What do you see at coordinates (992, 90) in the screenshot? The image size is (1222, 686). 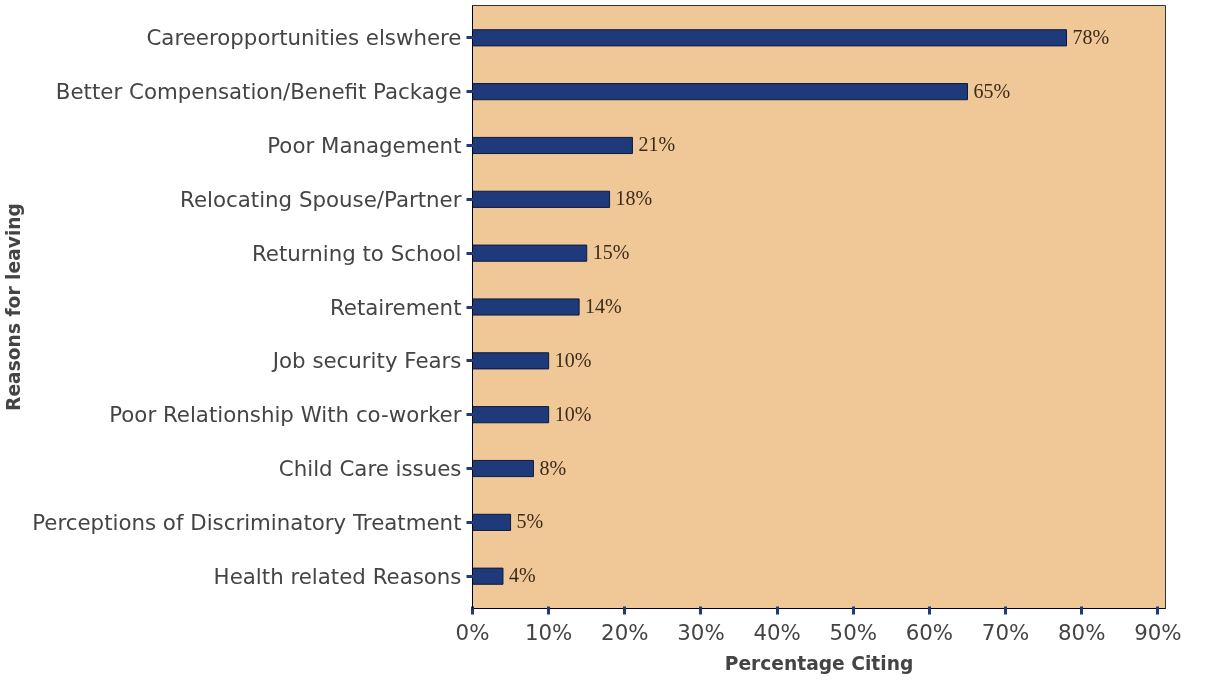 I see `data-label: 65%` at bounding box center [992, 90].